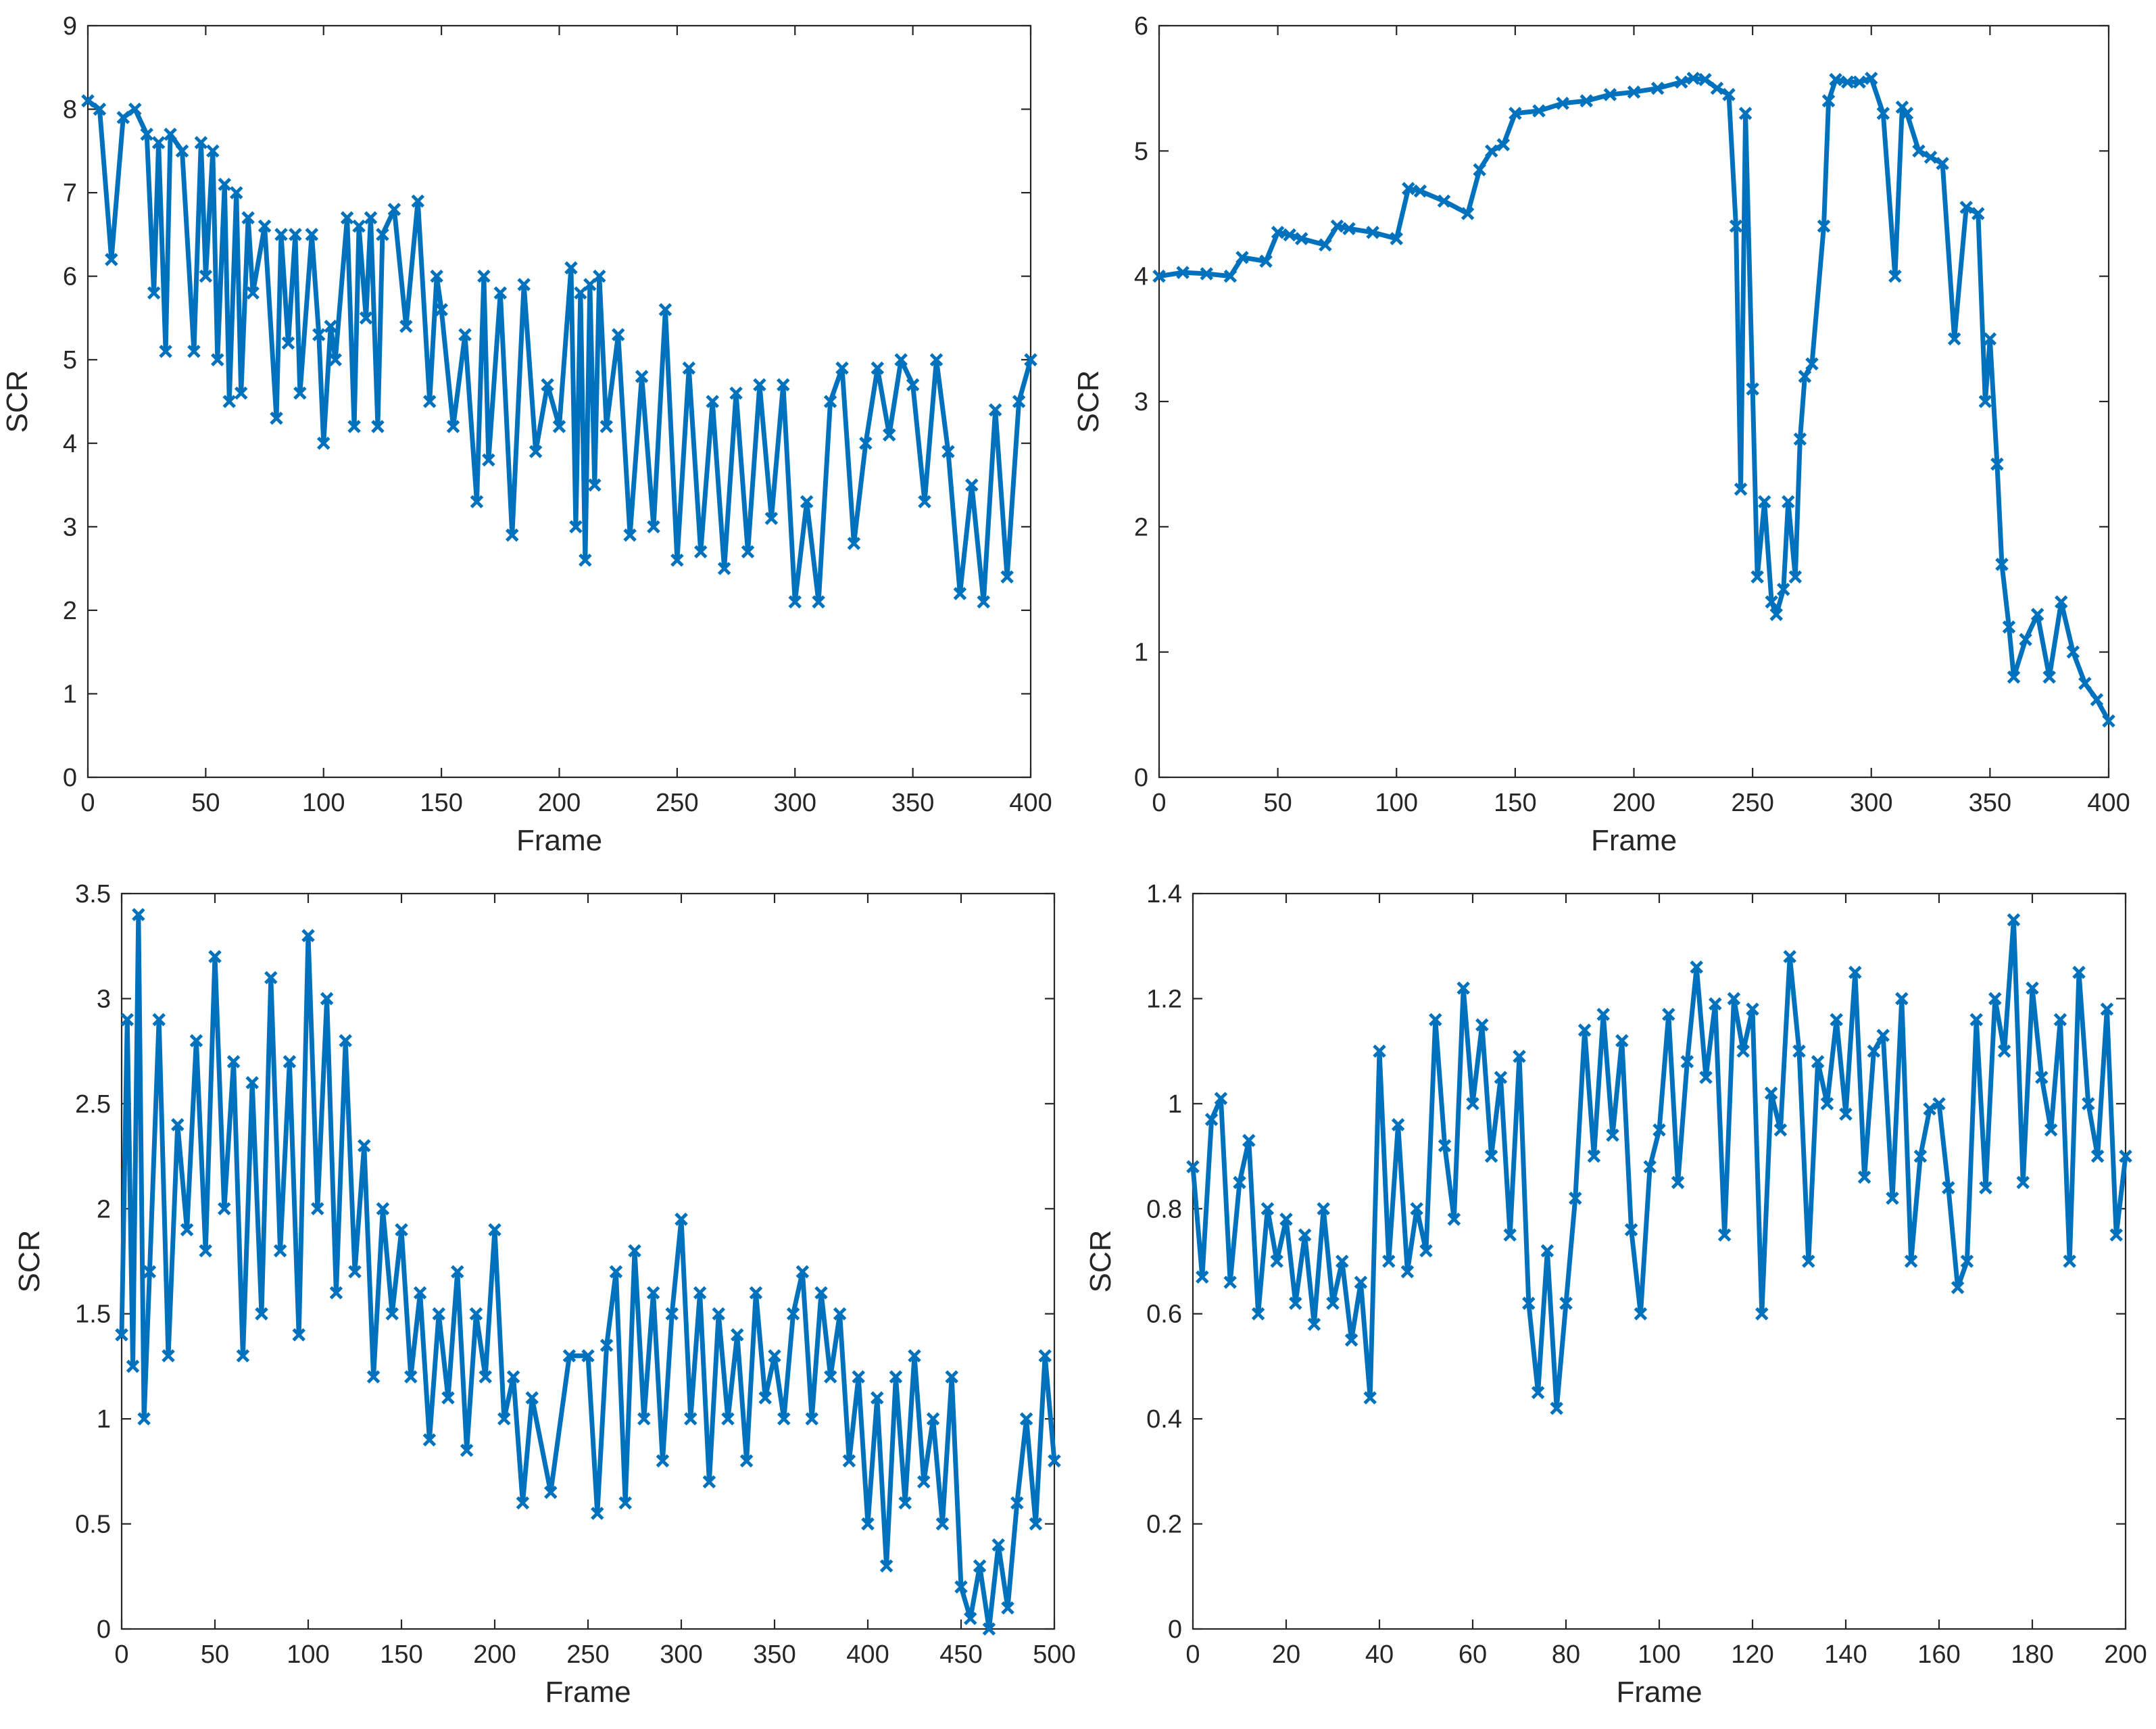  I want to click on x-tick-label: 0, so click(1192, 1655).